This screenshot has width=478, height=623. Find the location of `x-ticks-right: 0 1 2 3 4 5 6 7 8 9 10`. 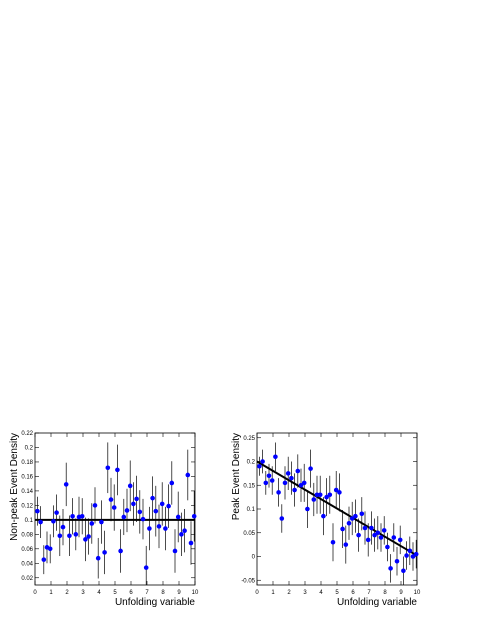

x-ticks-right: 0 1 2 3 4 5 6 7 8 9 10 is located at coordinates (338, 514).